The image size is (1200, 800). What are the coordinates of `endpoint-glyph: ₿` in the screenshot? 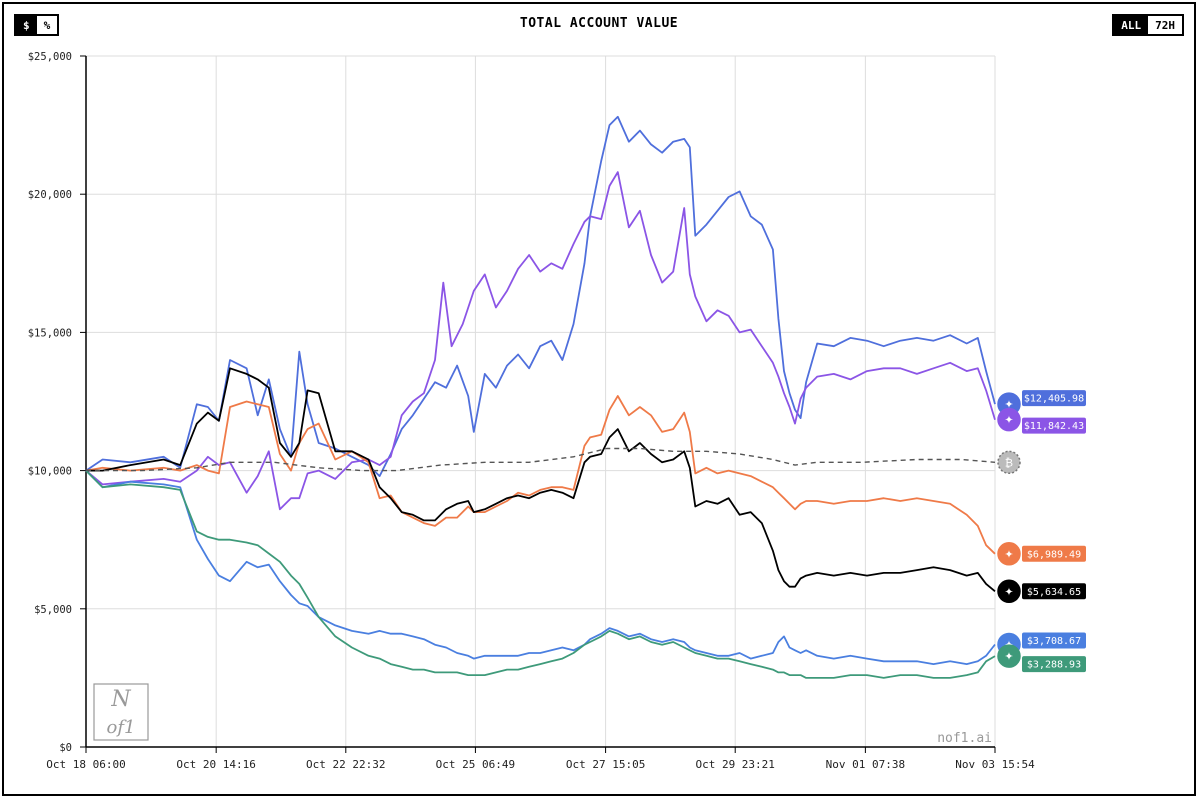 It's located at (1009, 462).